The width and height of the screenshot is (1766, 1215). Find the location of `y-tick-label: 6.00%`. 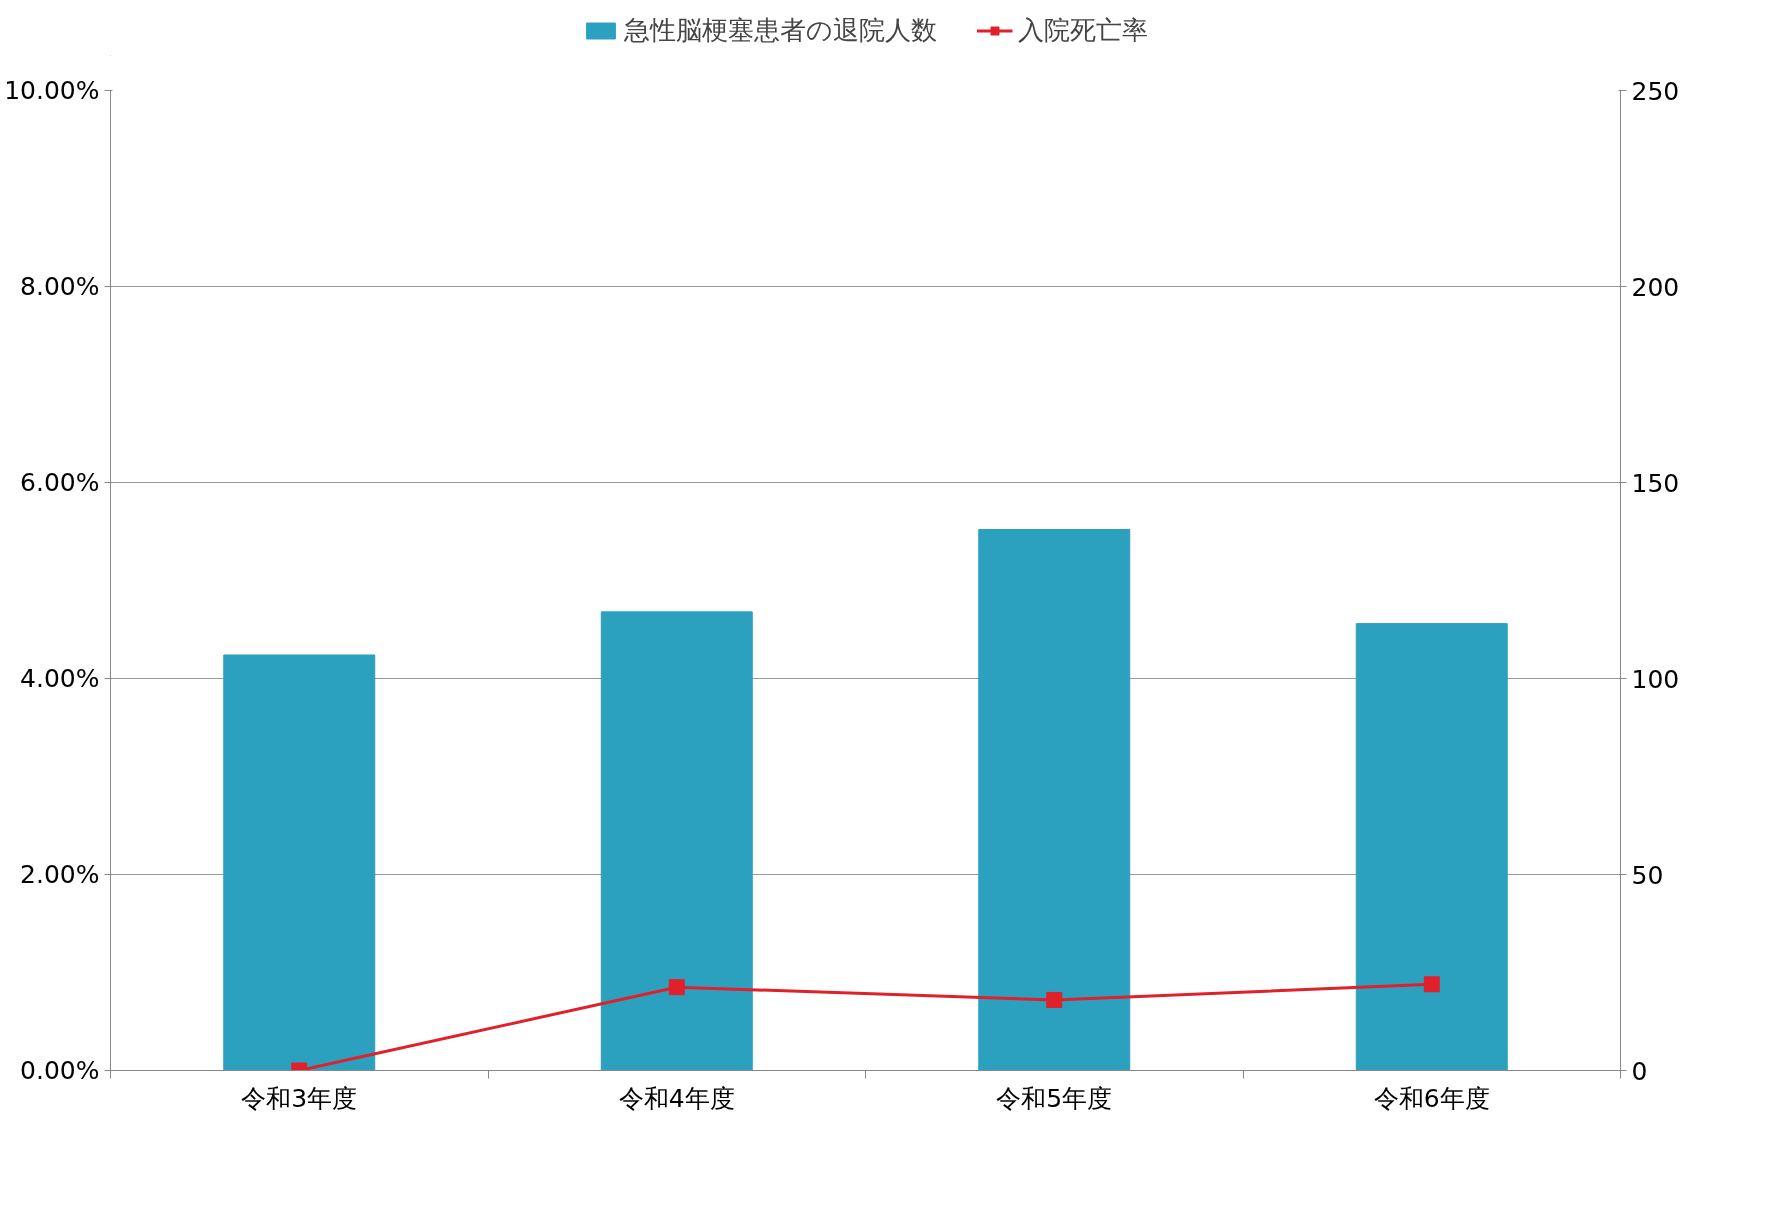

y-tick-label: 6.00% is located at coordinates (60, 482).